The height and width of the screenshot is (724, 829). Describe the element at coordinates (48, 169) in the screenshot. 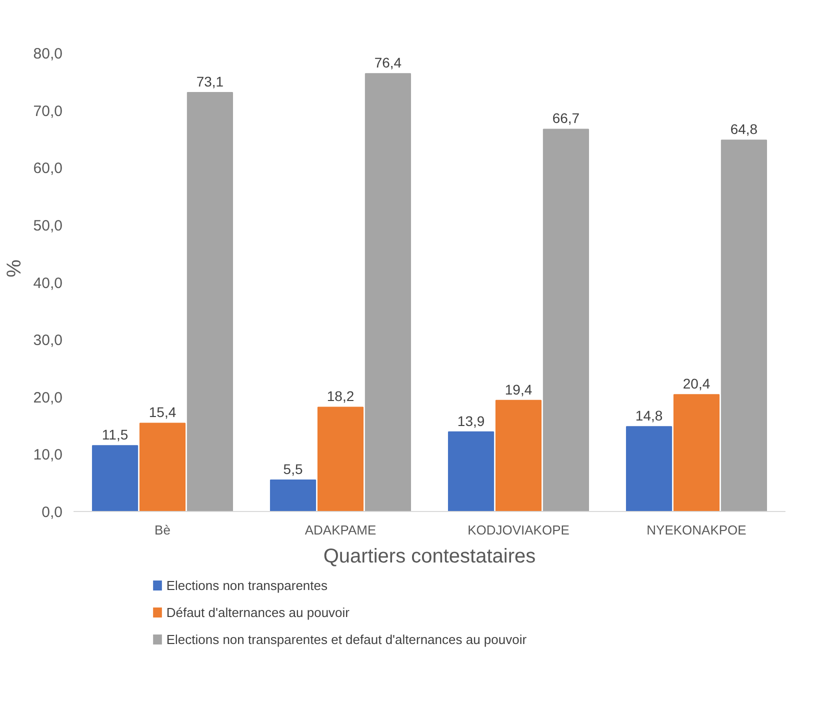

I see `y-tick-label: 60,0` at that location.